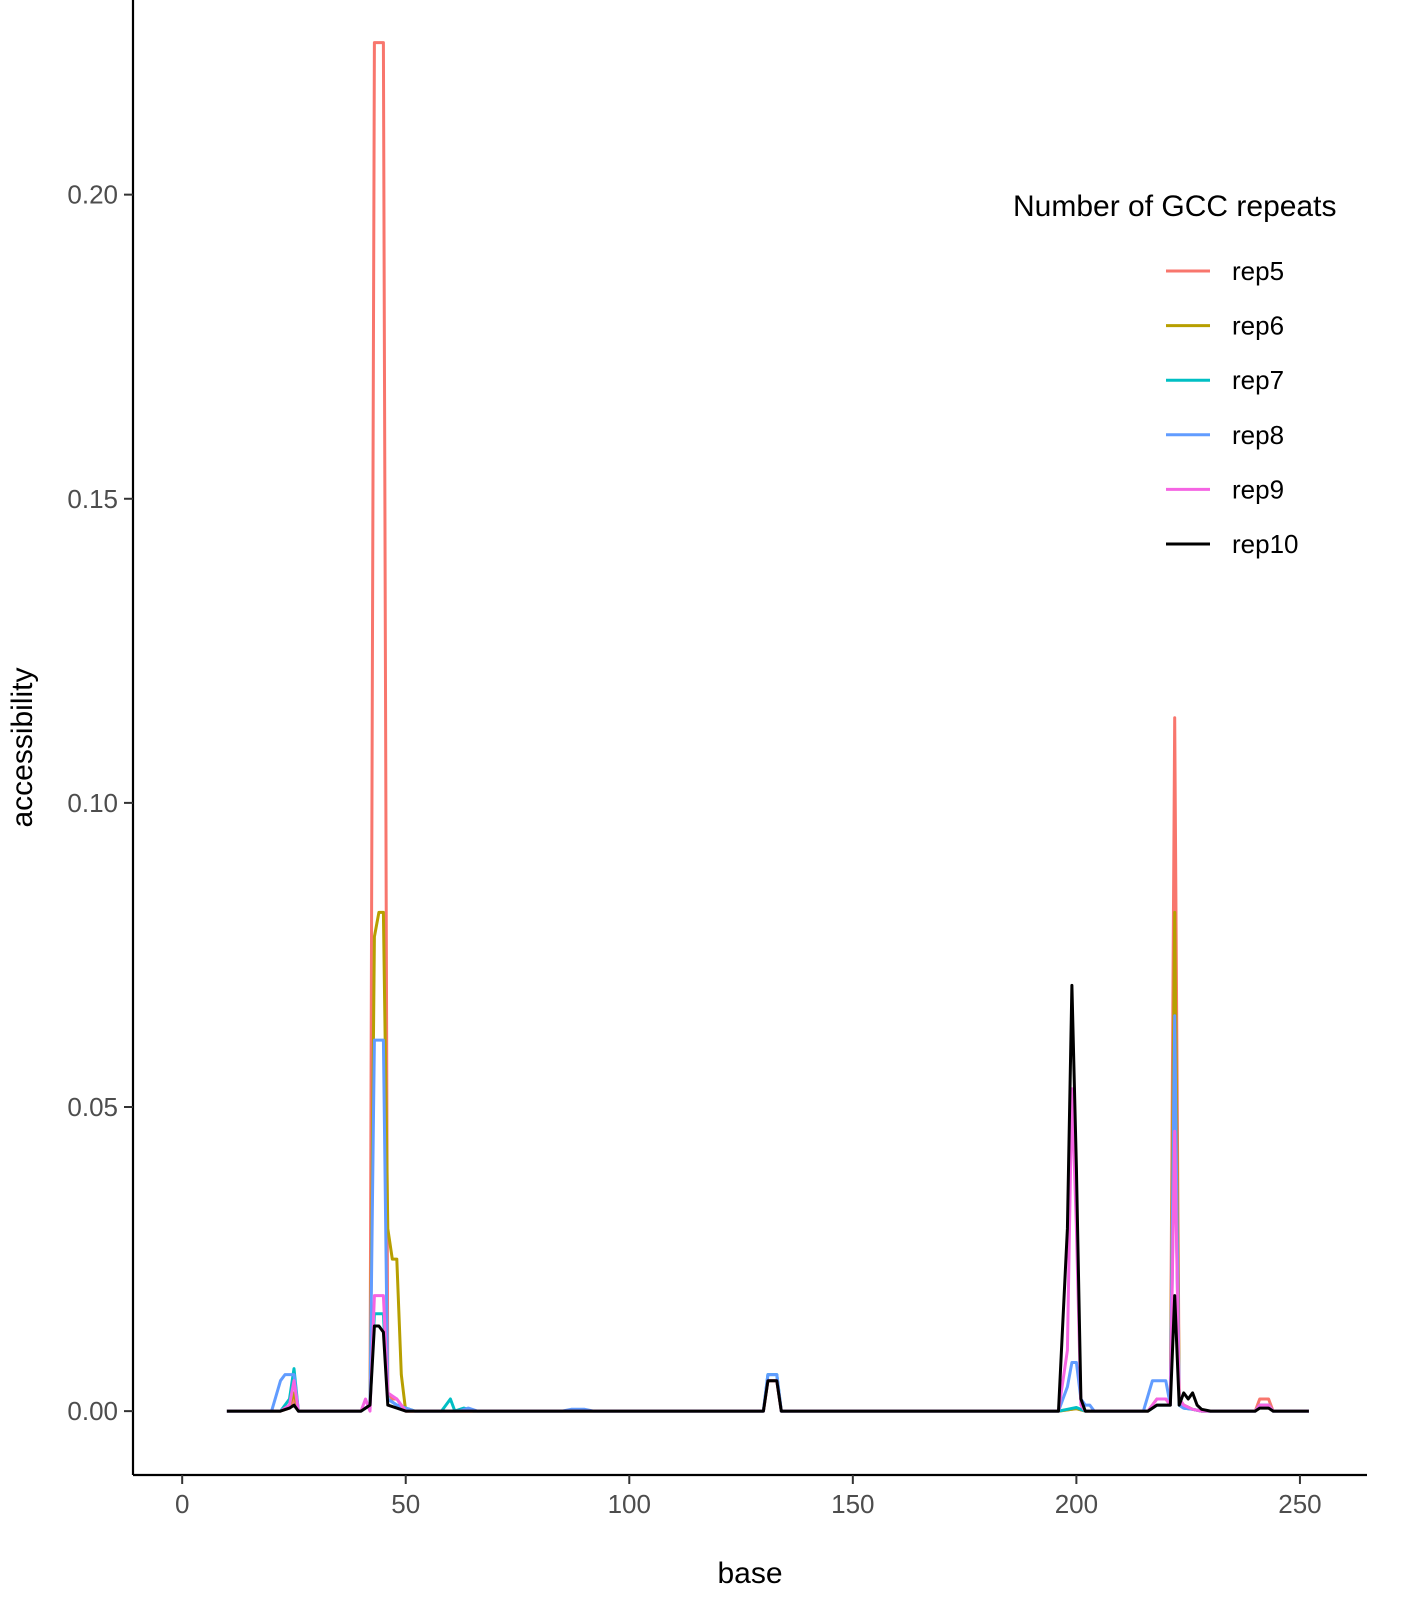  Describe the element at coordinates (92, 1411) in the screenshot. I see `y-tick-label: 0.00` at that location.